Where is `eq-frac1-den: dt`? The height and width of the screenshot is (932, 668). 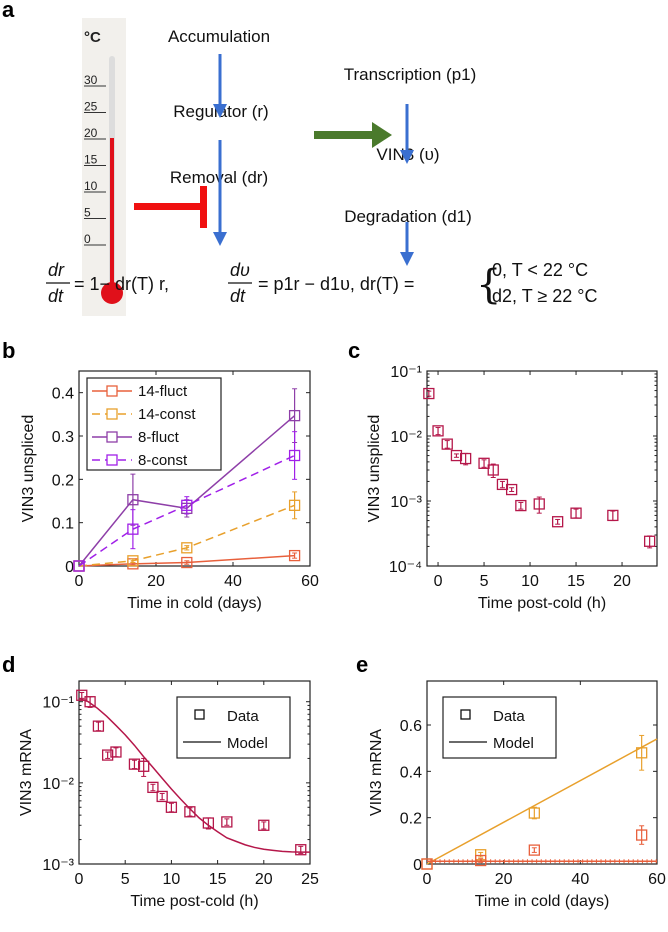
eq-frac1-den: dt is located at coordinates (56, 296).